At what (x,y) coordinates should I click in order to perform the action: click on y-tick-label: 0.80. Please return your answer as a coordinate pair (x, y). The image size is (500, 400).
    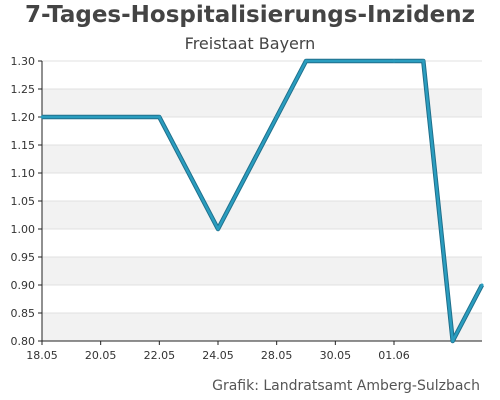
    Looking at the image, I should click on (23, 341).